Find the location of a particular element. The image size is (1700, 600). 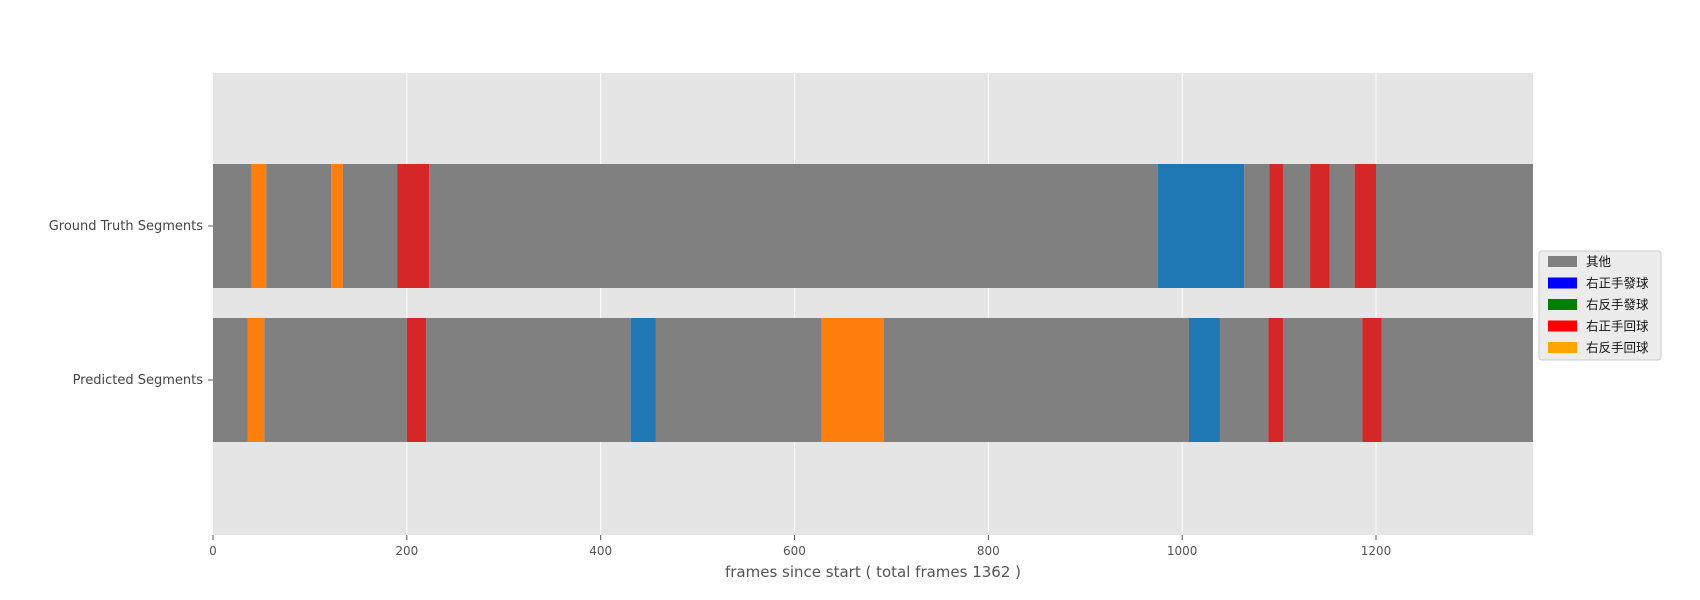

y-axis-labels: Ground Truth Segments Predicted Segments is located at coordinates (131, 303).